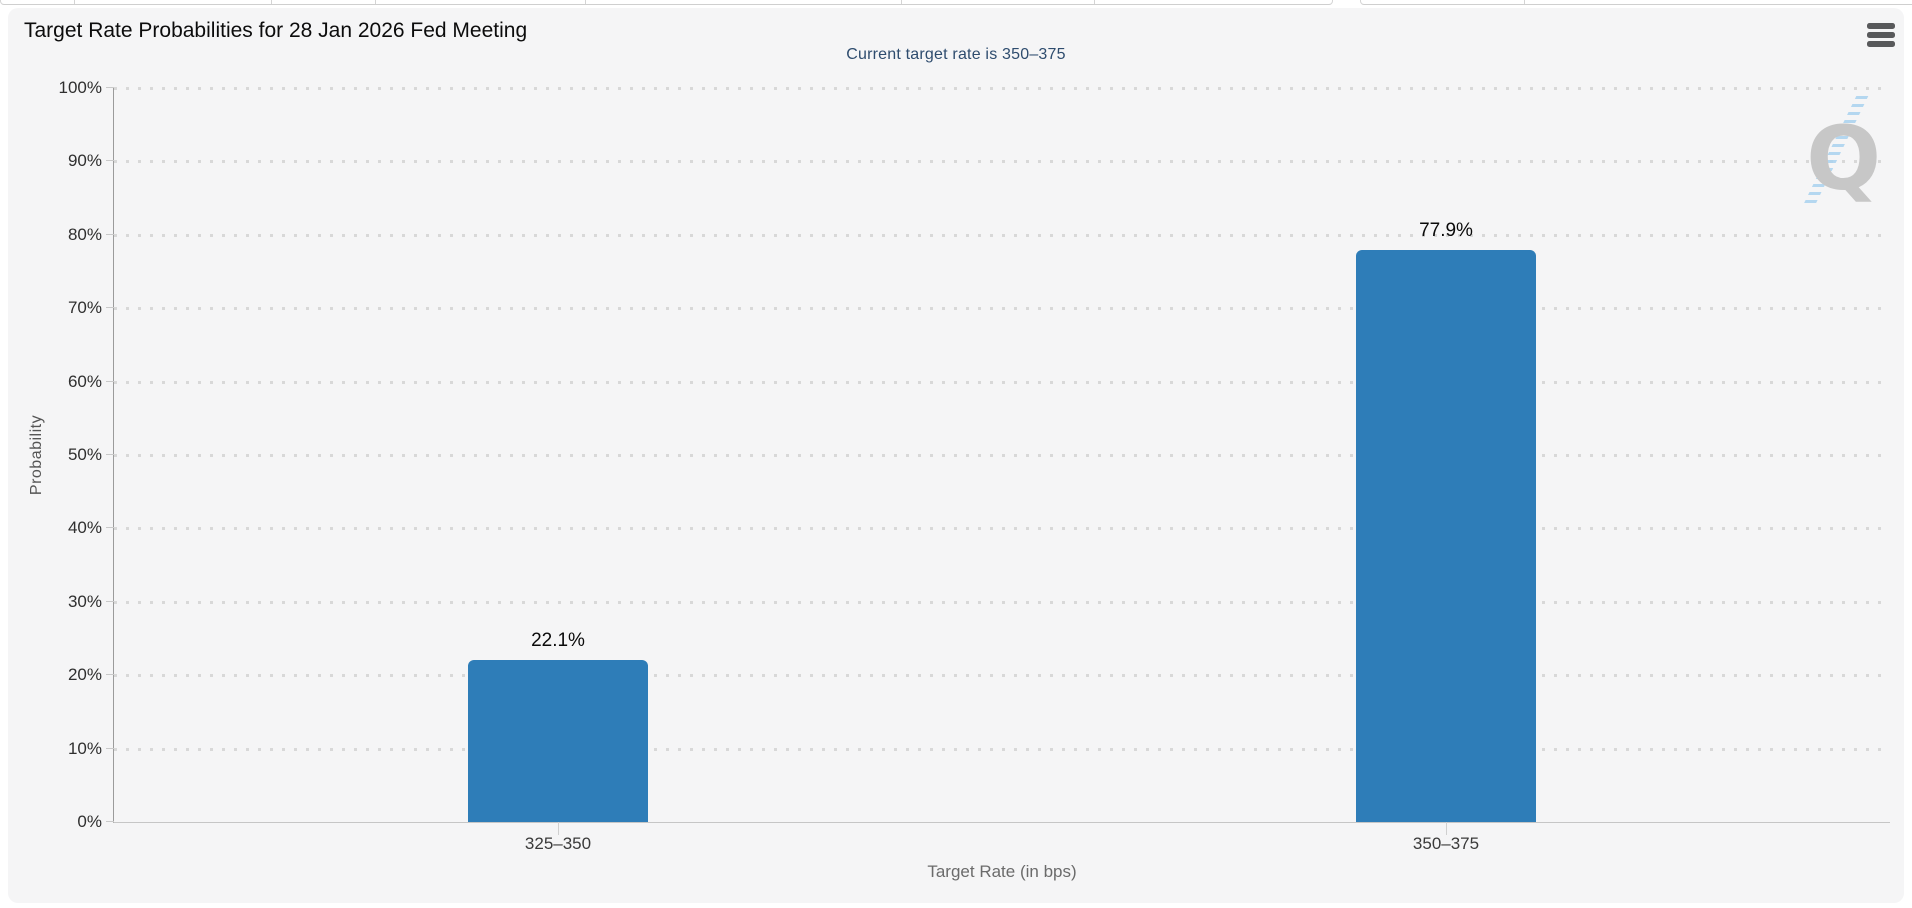 The width and height of the screenshot is (1912, 908). What do you see at coordinates (36, 455) in the screenshot?
I see `y-axis-title: Probability` at bounding box center [36, 455].